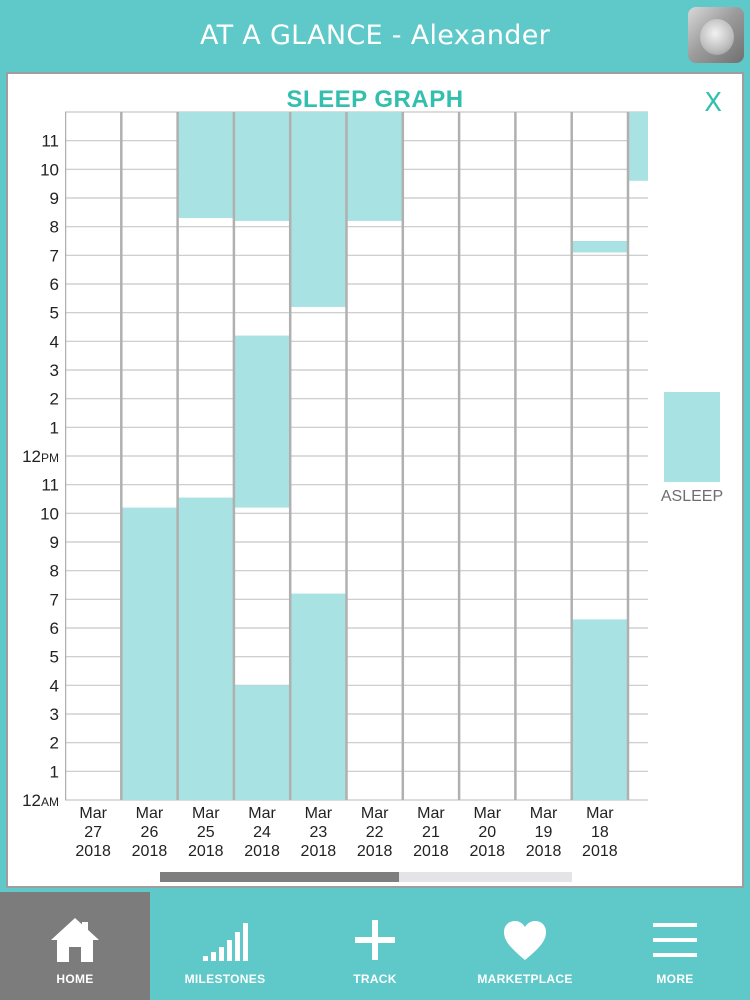  Describe the element at coordinates (655, 813) in the screenshot. I see `x-tick-month: M` at that location.